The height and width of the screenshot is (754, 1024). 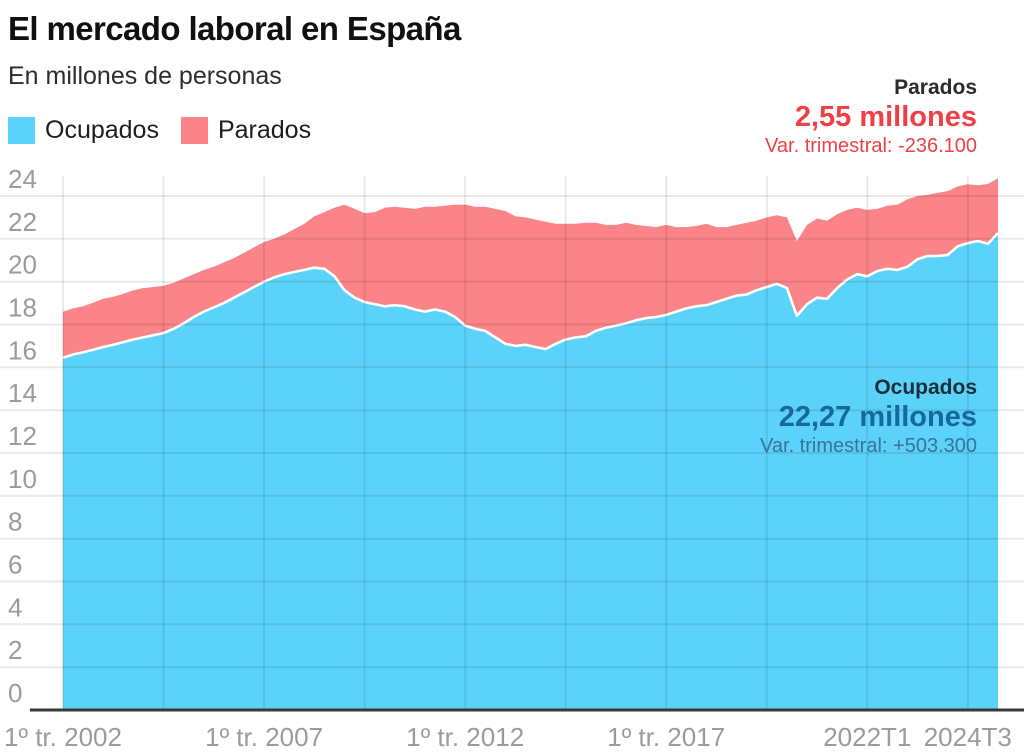 I want to click on legend-item-parados: Parados, so click(x=246, y=130).